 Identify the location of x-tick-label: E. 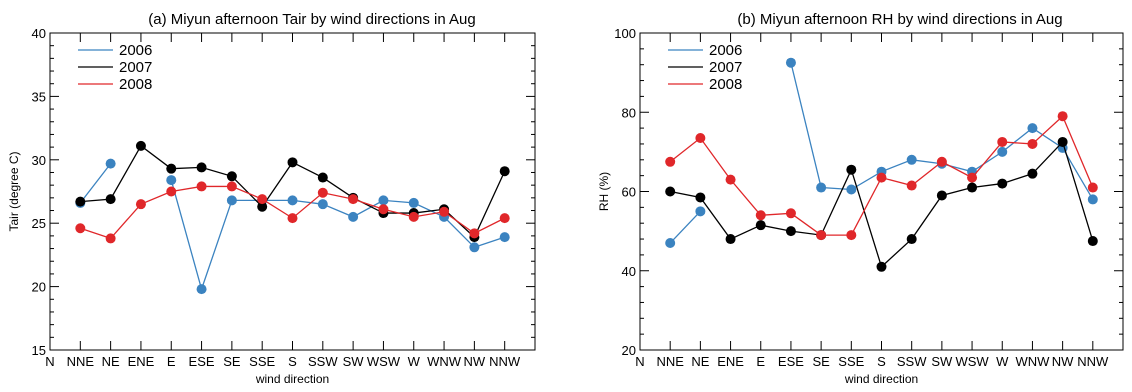
(171, 361).